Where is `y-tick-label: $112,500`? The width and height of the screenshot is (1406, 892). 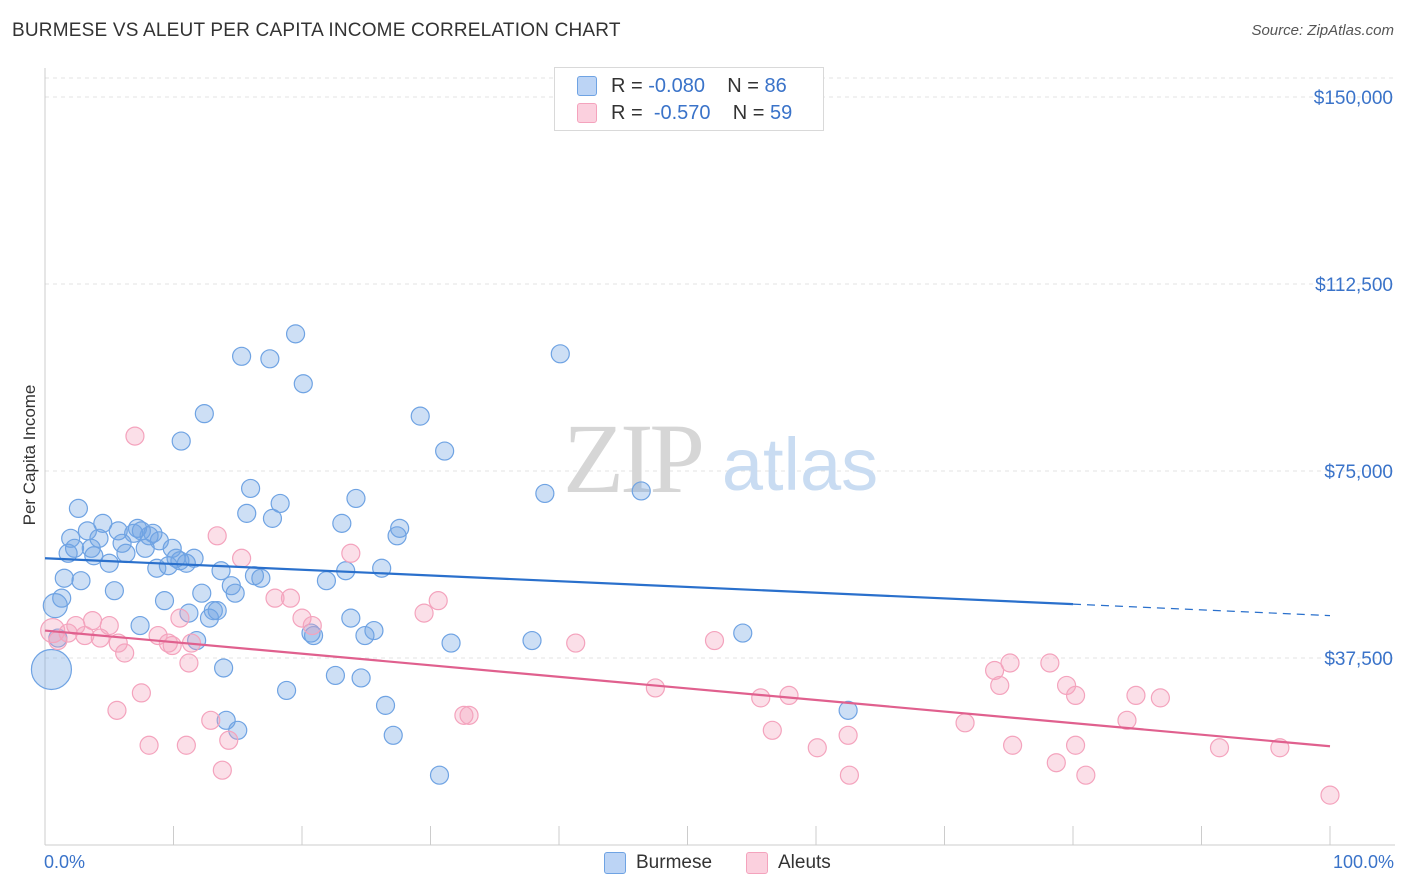
y-tick-label: $112,500 is located at coordinates (1354, 285).